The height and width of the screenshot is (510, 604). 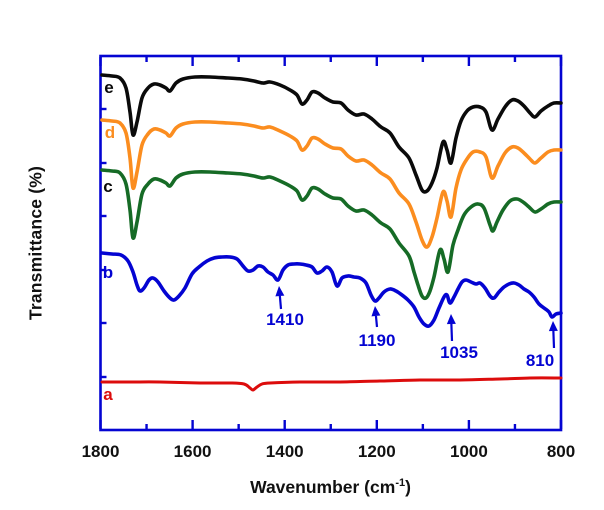 I want to click on x-axis-title-superscript: -1, so click(x=400, y=483).